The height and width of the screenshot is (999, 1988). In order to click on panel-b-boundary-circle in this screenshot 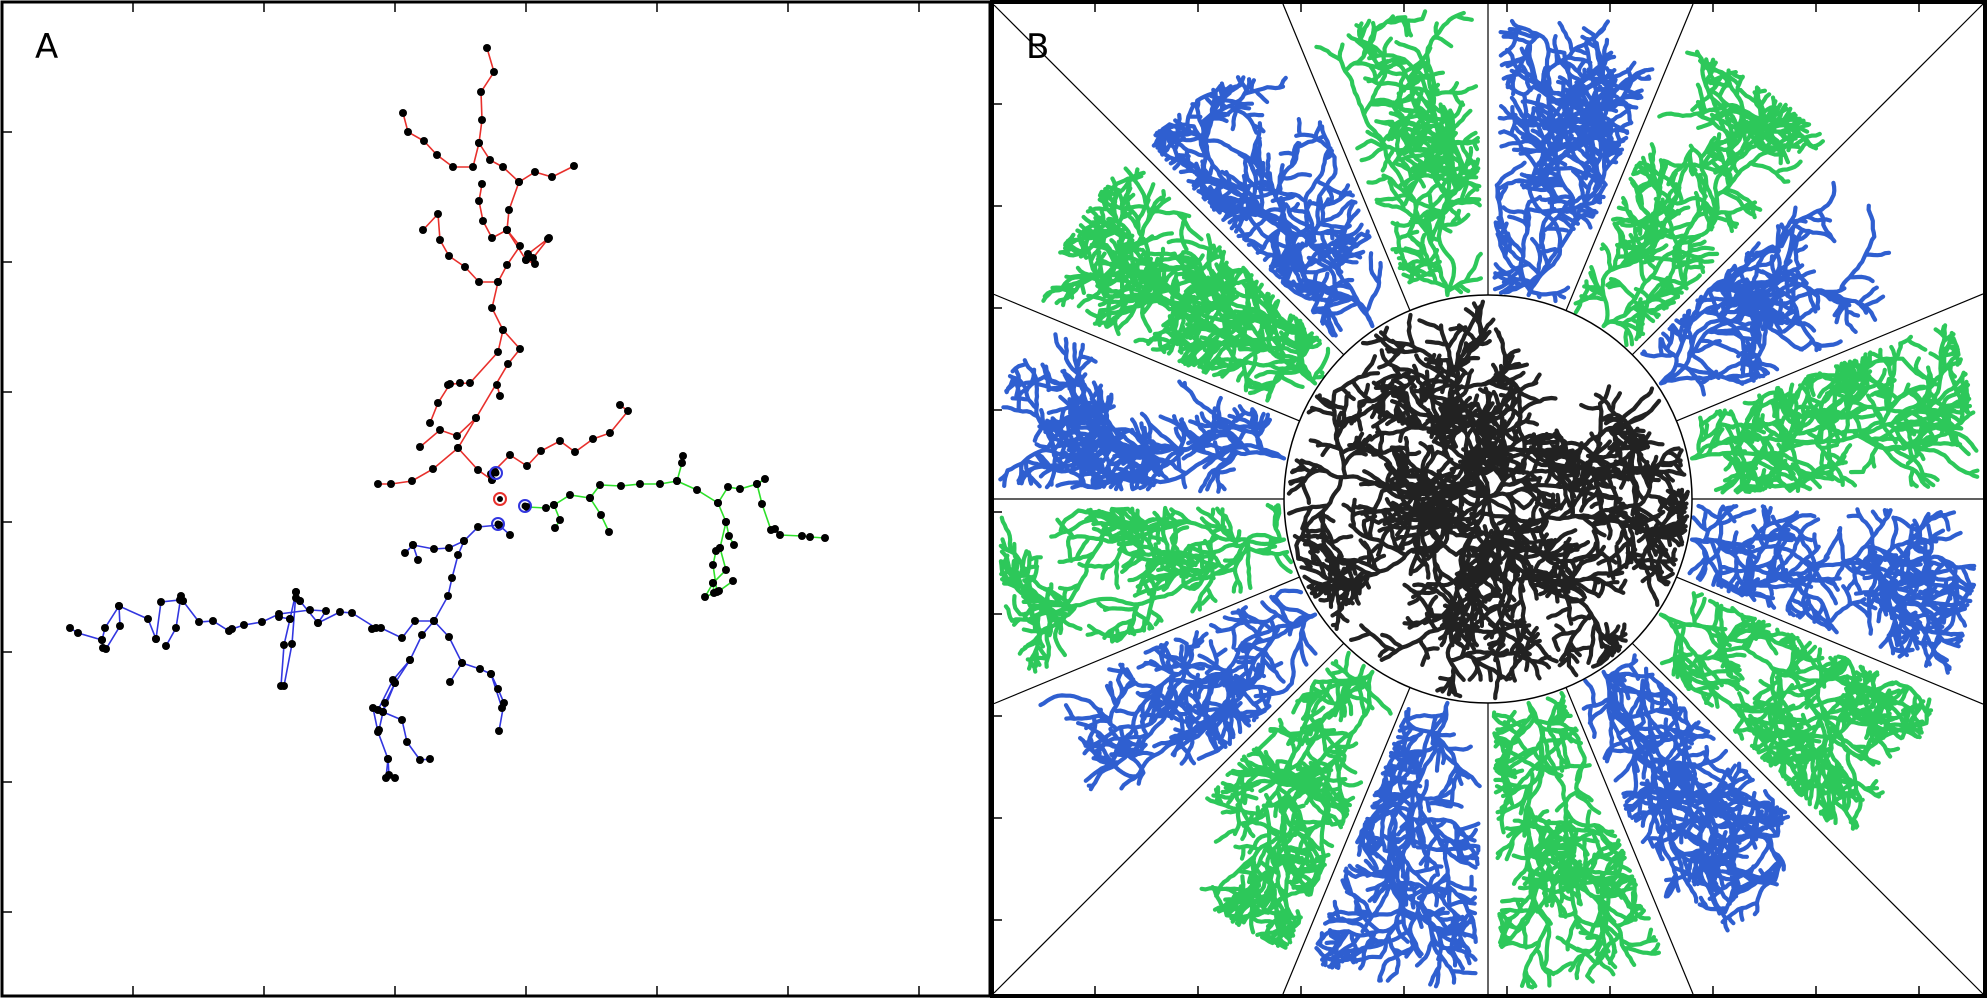, I will do `click(1488, 499)`.